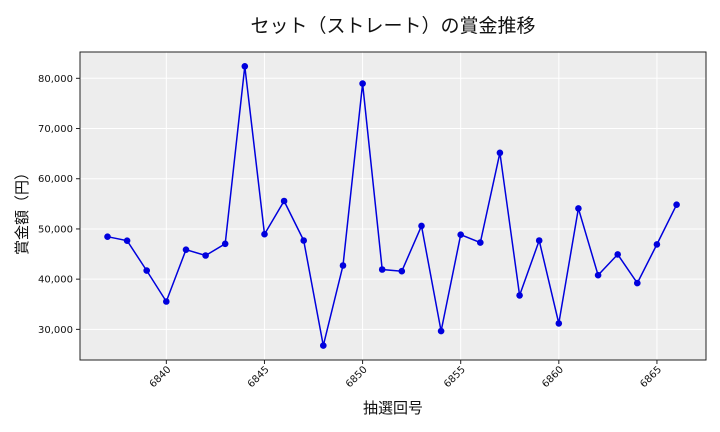  What do you see at coordinates (455, 377) in the screenshot?
I see `x-tick-label: 6855` at bounding box center [455, 377].